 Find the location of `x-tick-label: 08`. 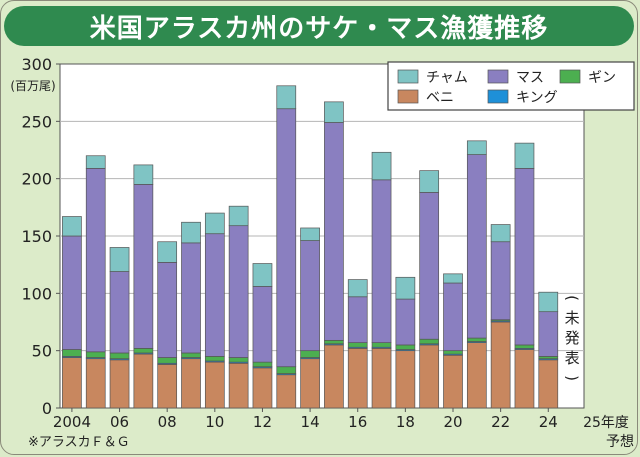

x-tick-label: 08 is located at coordinates (167, 422).